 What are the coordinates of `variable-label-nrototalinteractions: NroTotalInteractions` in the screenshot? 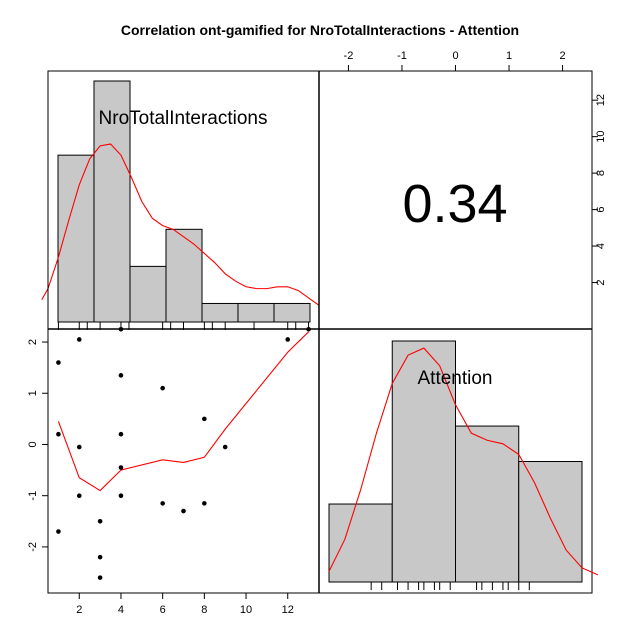 It's located at (183, 118).